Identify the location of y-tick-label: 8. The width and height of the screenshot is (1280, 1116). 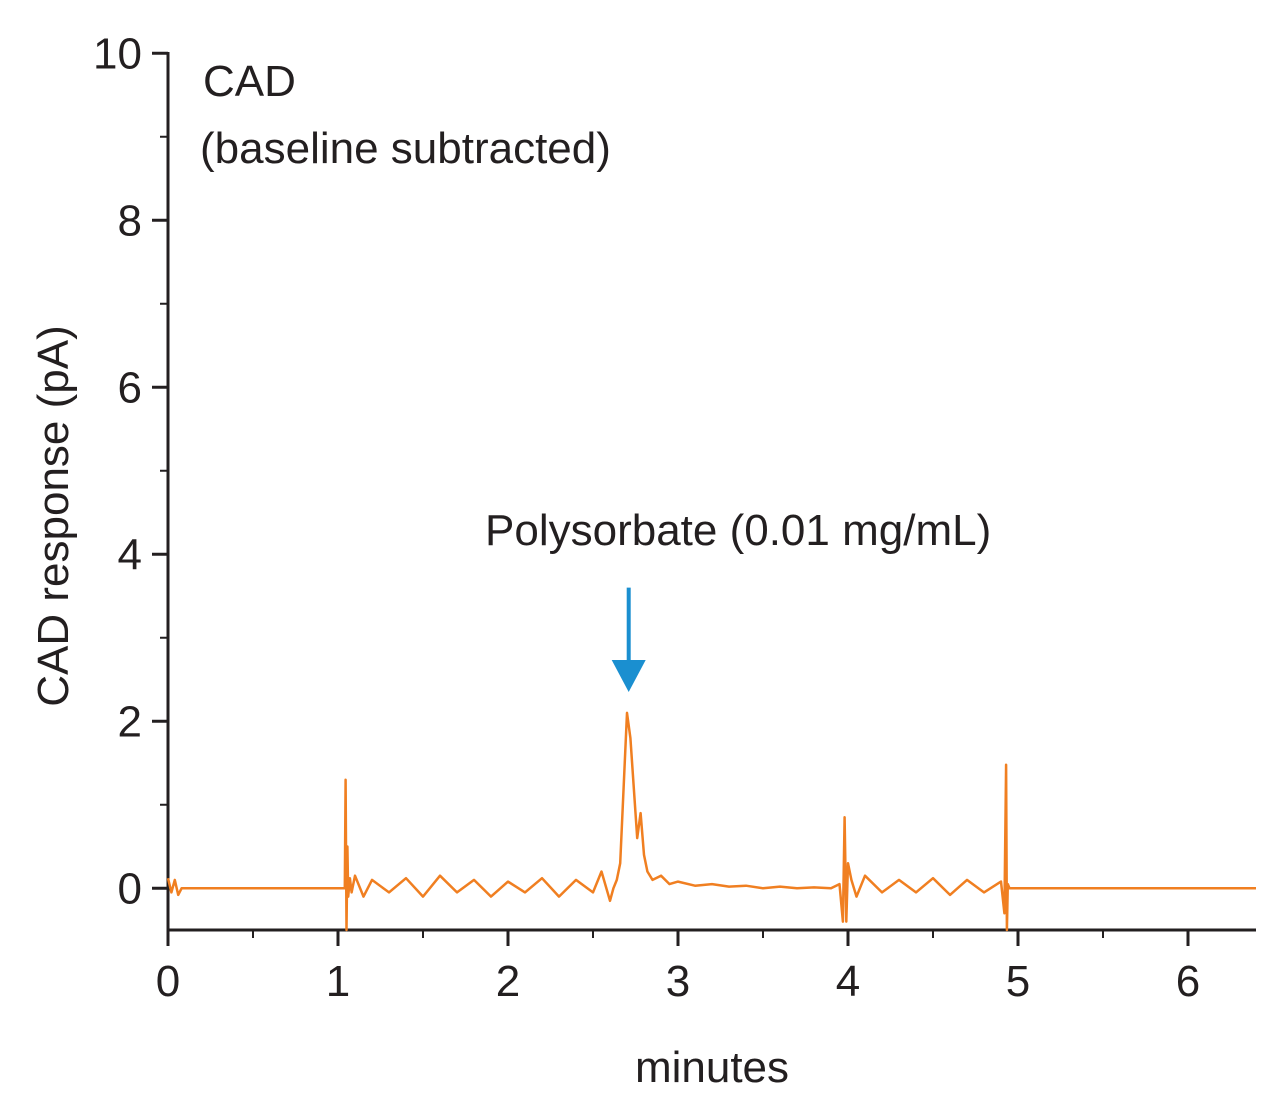
(130, 220).